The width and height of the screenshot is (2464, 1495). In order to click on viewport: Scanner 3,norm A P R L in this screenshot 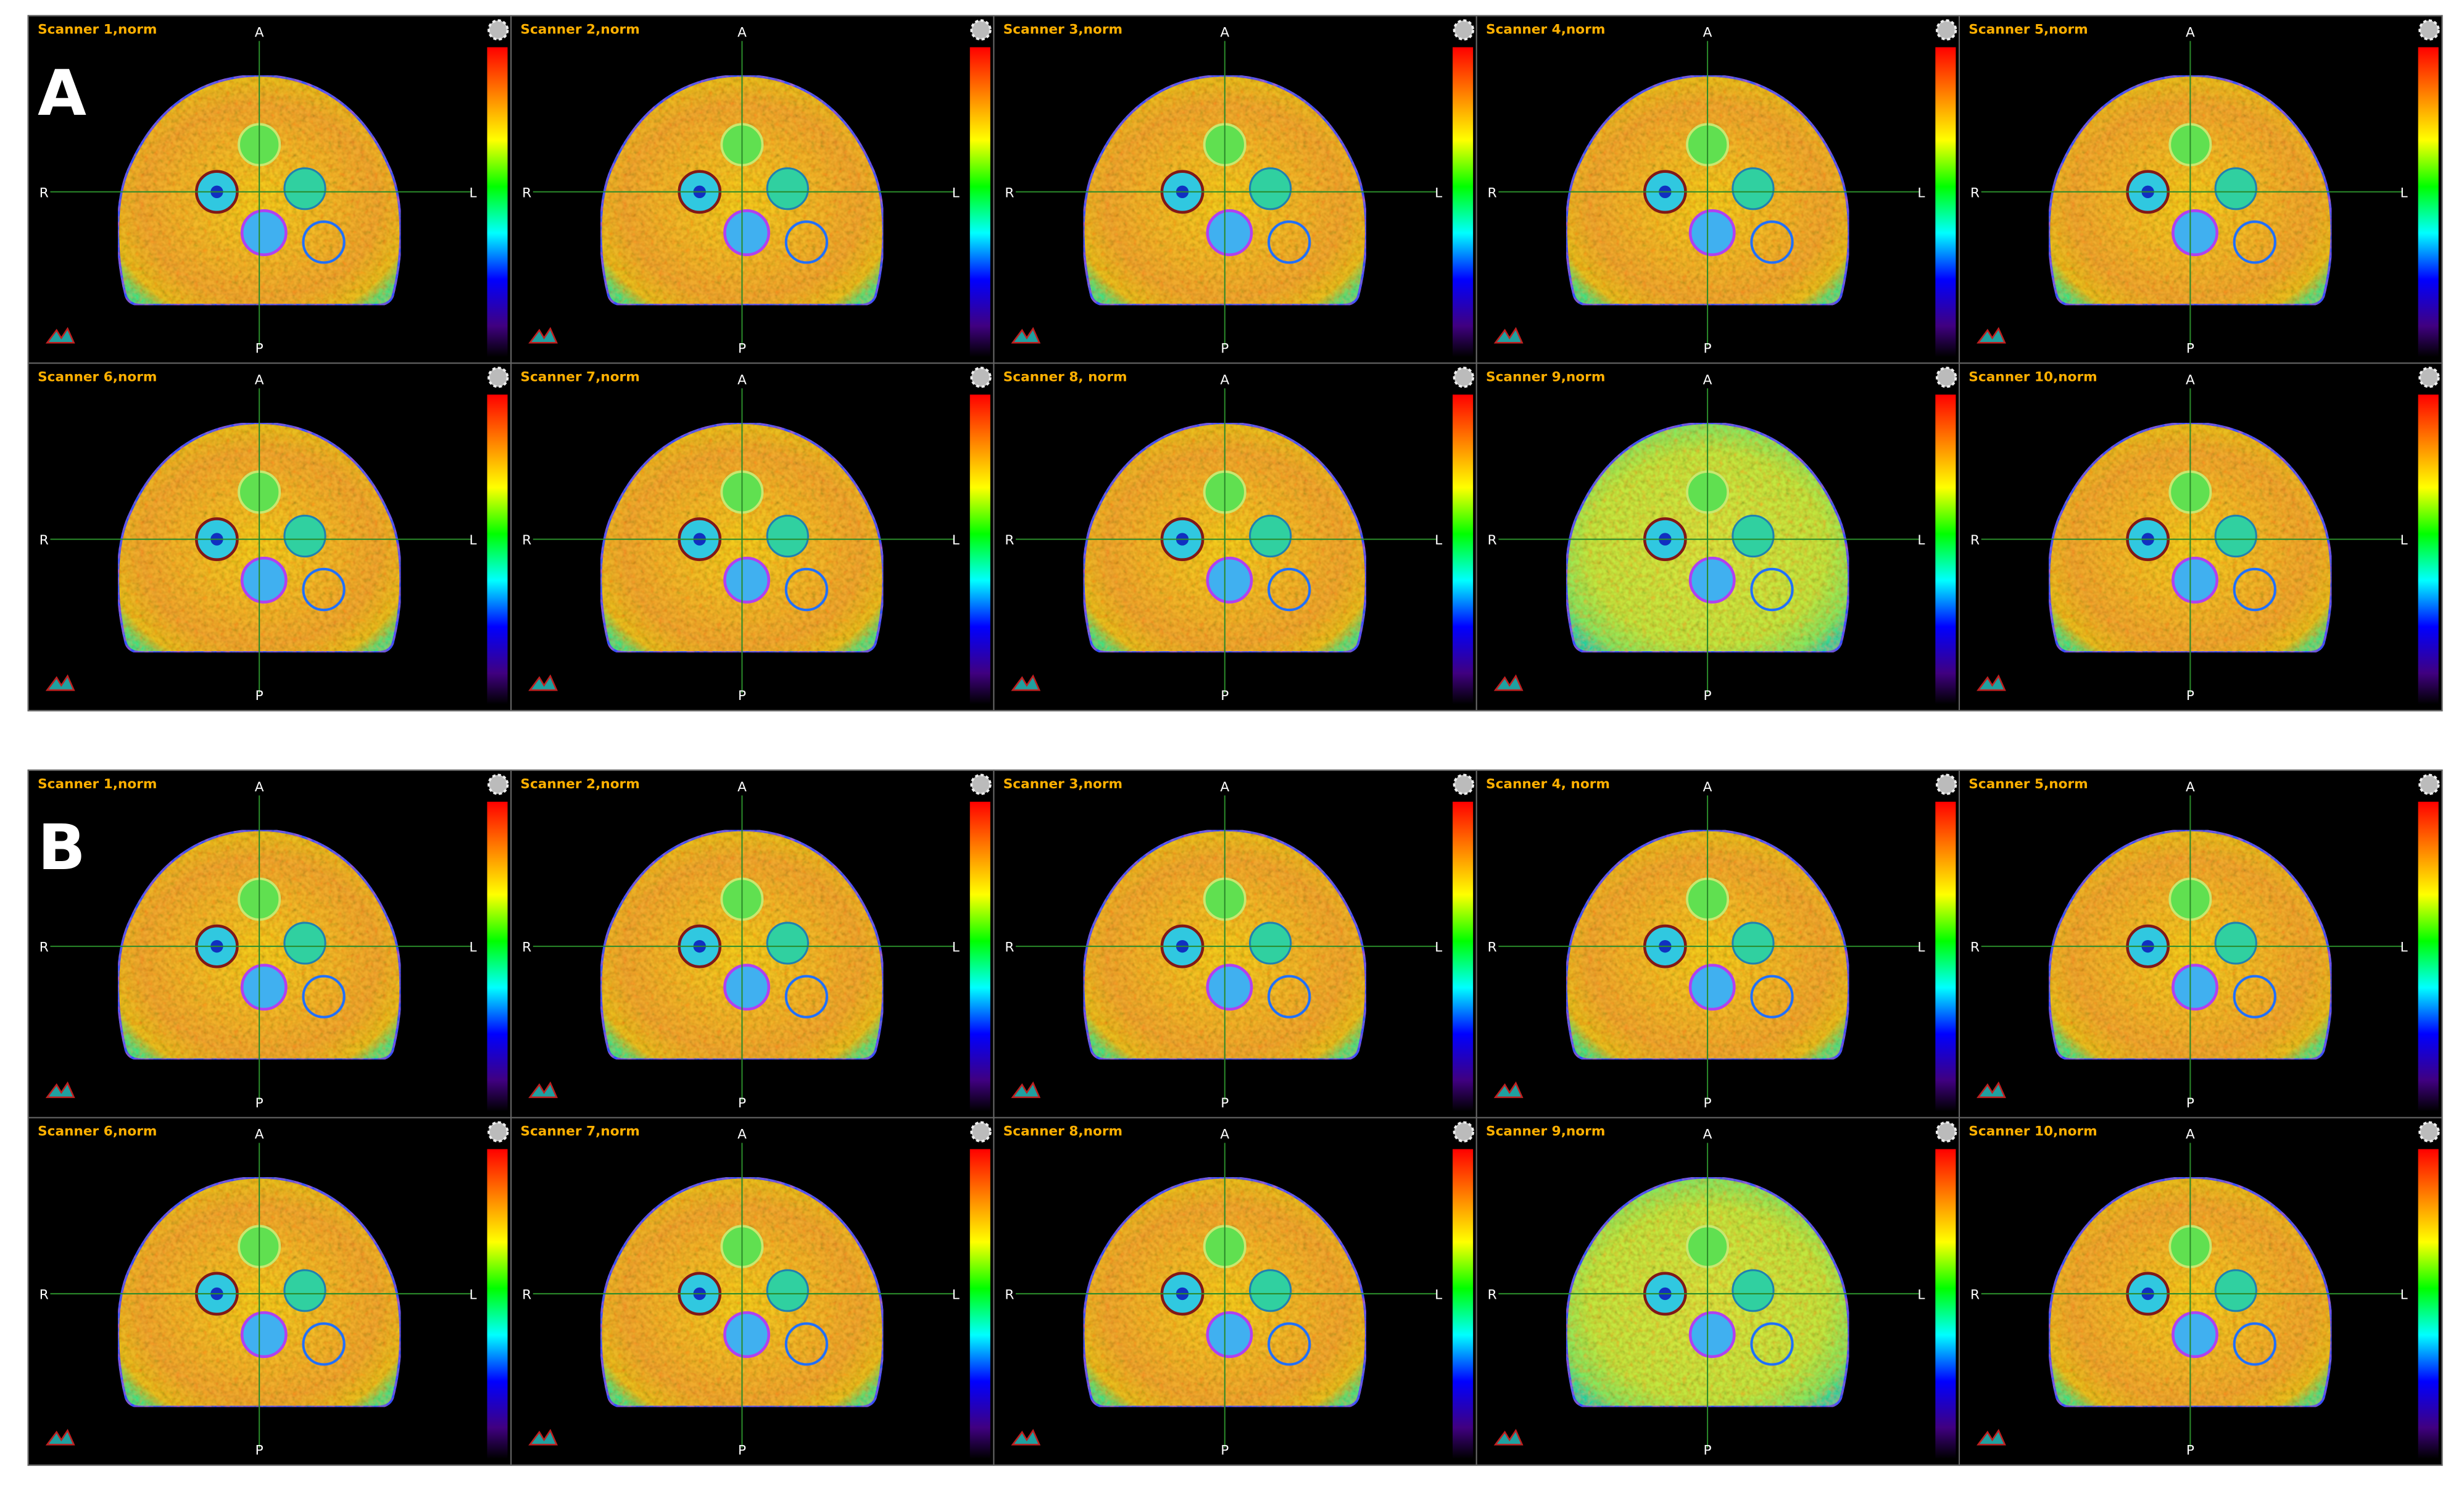, I will do `click(1235, 189)`.